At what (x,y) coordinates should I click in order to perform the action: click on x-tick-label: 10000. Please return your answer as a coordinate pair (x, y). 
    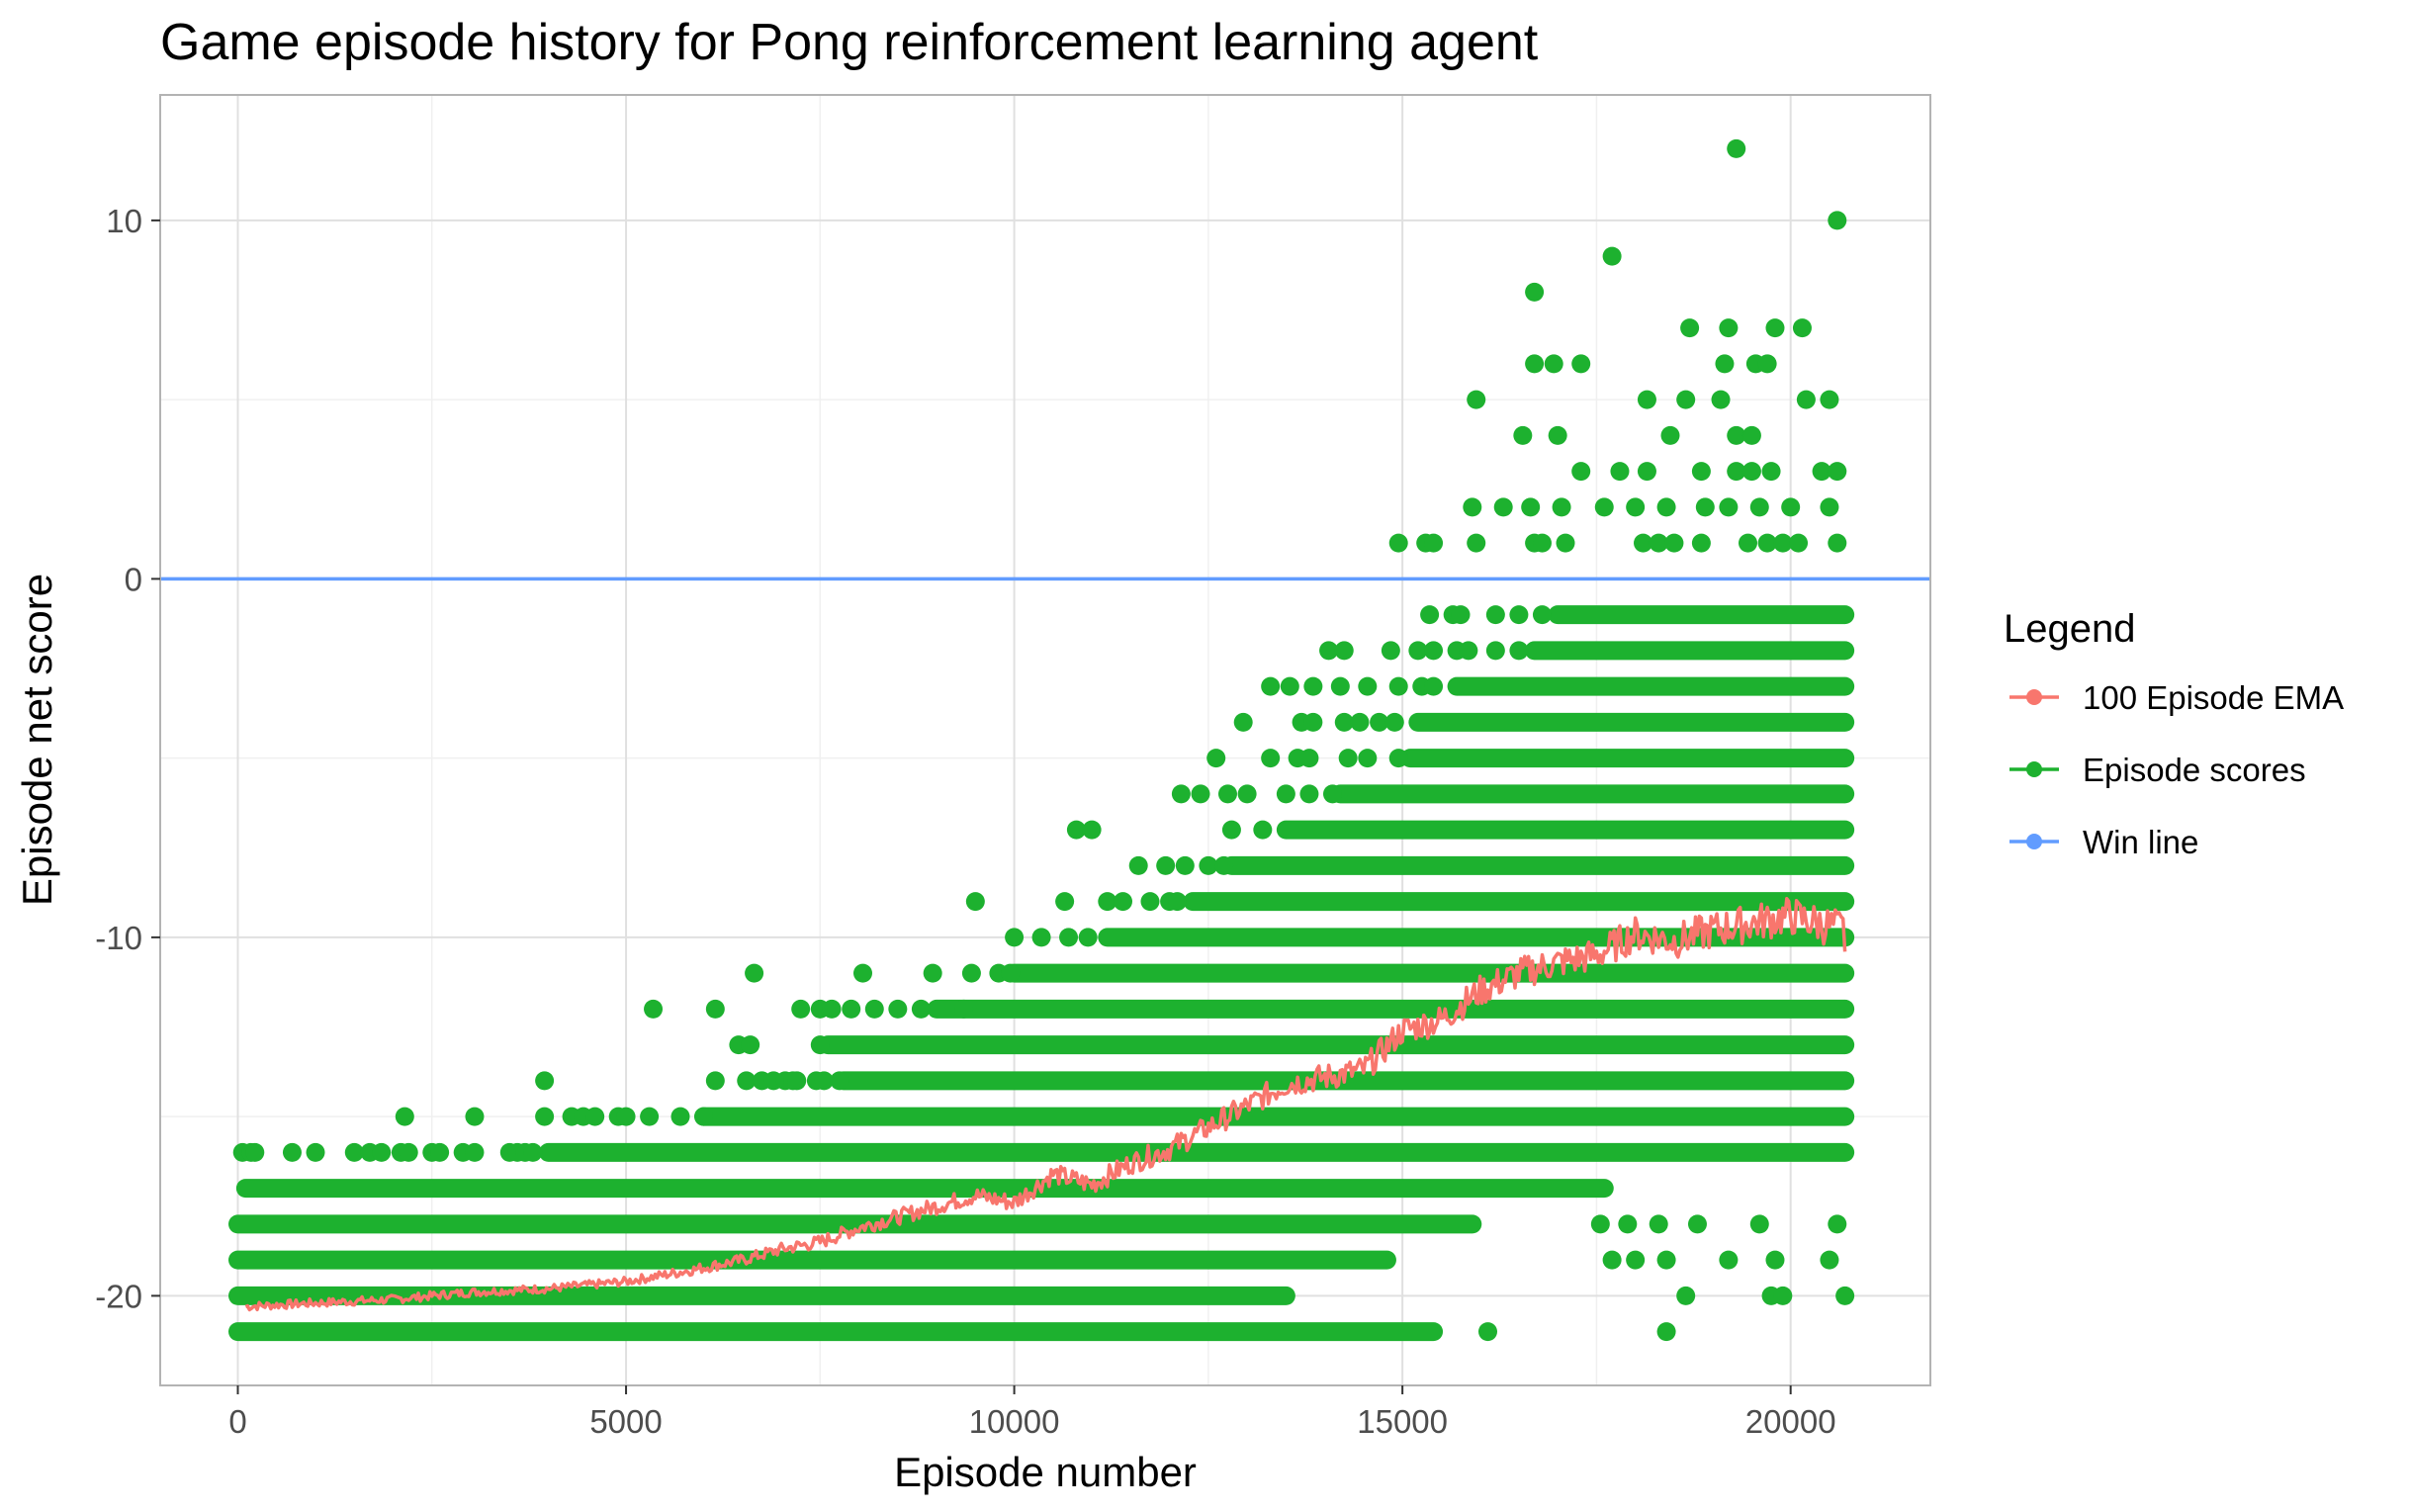
    Looking at the image, I should click on (1014, 1421).